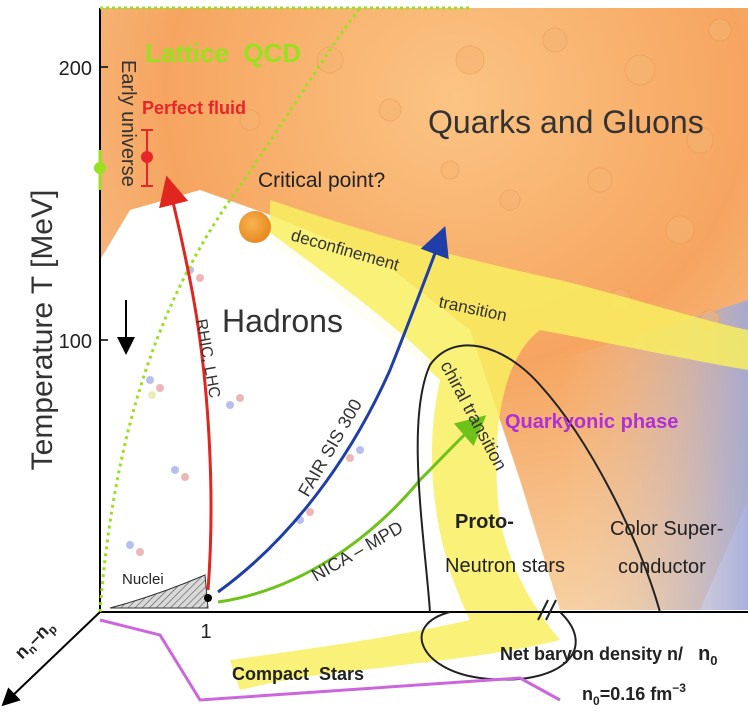 Image resolution: width=748 pixels, height=719 pixels. Describe the element at coordinates (255, 227) in the screenshot. I see `critical-point-marker` at that location.